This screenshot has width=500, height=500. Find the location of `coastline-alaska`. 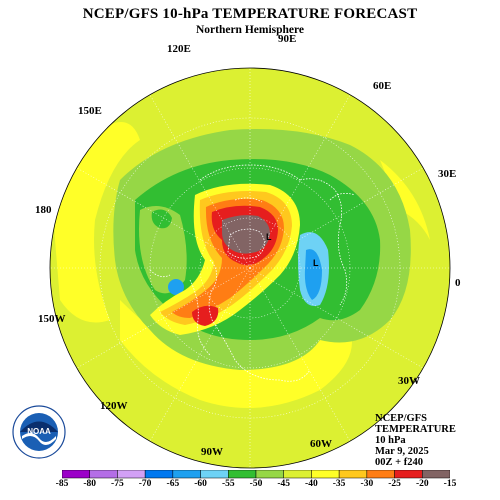

coastline-alaska is located at coordinates (200, 317).